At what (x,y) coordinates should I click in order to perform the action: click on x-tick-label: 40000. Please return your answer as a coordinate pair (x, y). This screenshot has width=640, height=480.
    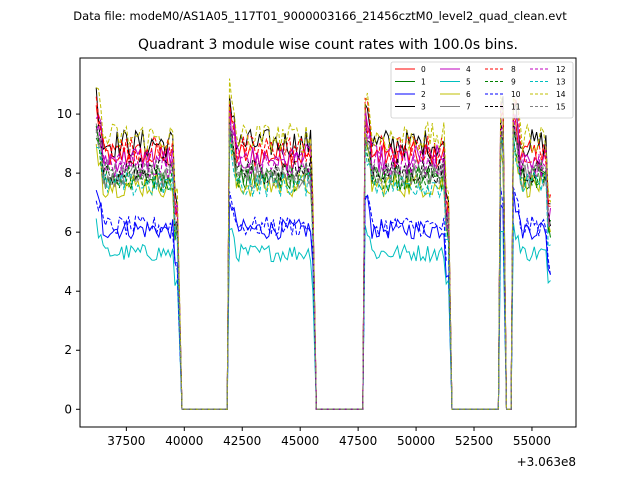
    Looking at the image, I should click on (184, 441).